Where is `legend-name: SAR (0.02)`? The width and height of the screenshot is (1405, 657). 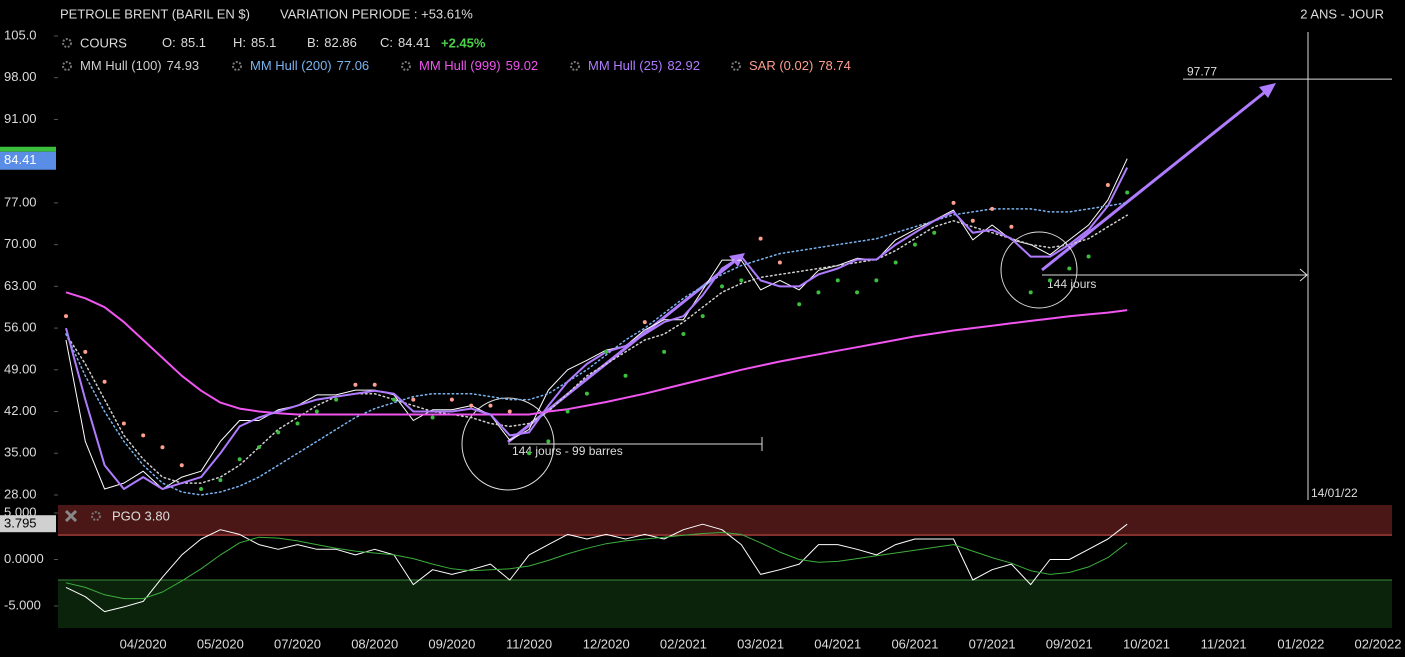 legend-name: SAR (0.02) is located at coordinates (781, 65).